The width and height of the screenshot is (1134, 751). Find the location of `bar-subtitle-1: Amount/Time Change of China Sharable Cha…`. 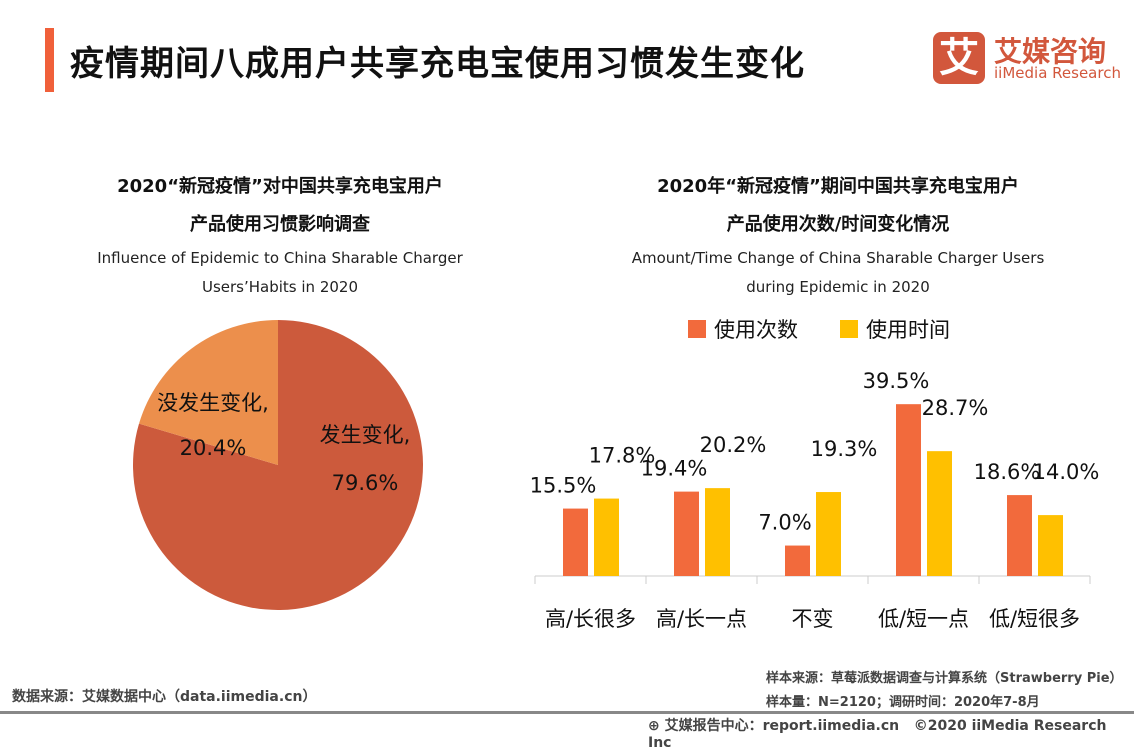

bar-subtitle-1: Amount/Time Change of China Sharable Cha… is located at coordinates (838, 258).